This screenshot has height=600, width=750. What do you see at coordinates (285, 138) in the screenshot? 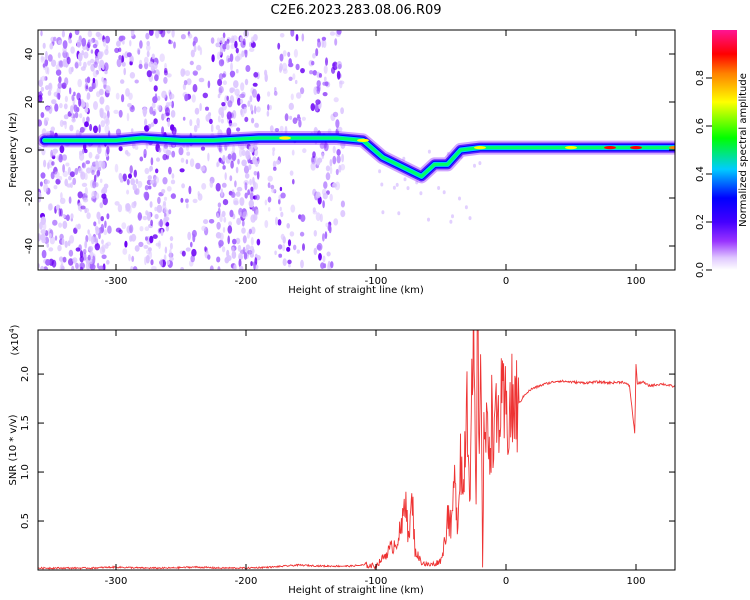
I see `ridge-peak` at bounding box center [285, 138].